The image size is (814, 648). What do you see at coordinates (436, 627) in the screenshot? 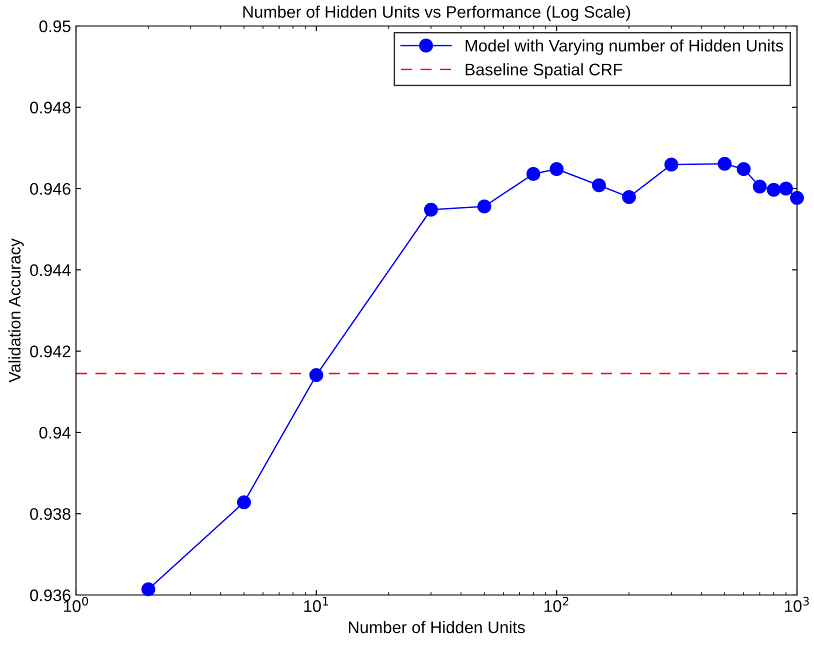
I see `x-axis-title: Number of Hidden Units` at bounding box center [436, 627].